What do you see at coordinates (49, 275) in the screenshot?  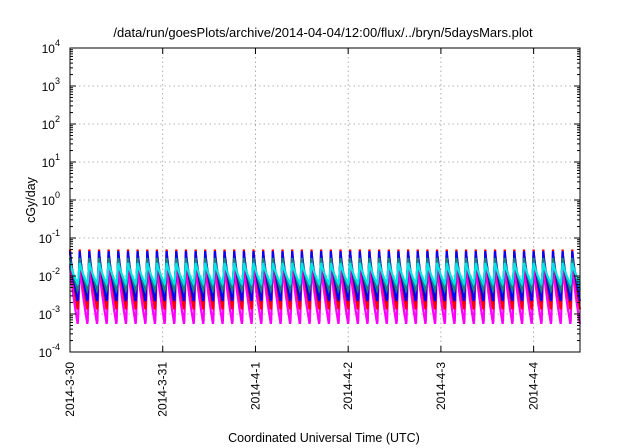 I see `y-tick-label: 10⁻²` at bounding box center [49, 275].